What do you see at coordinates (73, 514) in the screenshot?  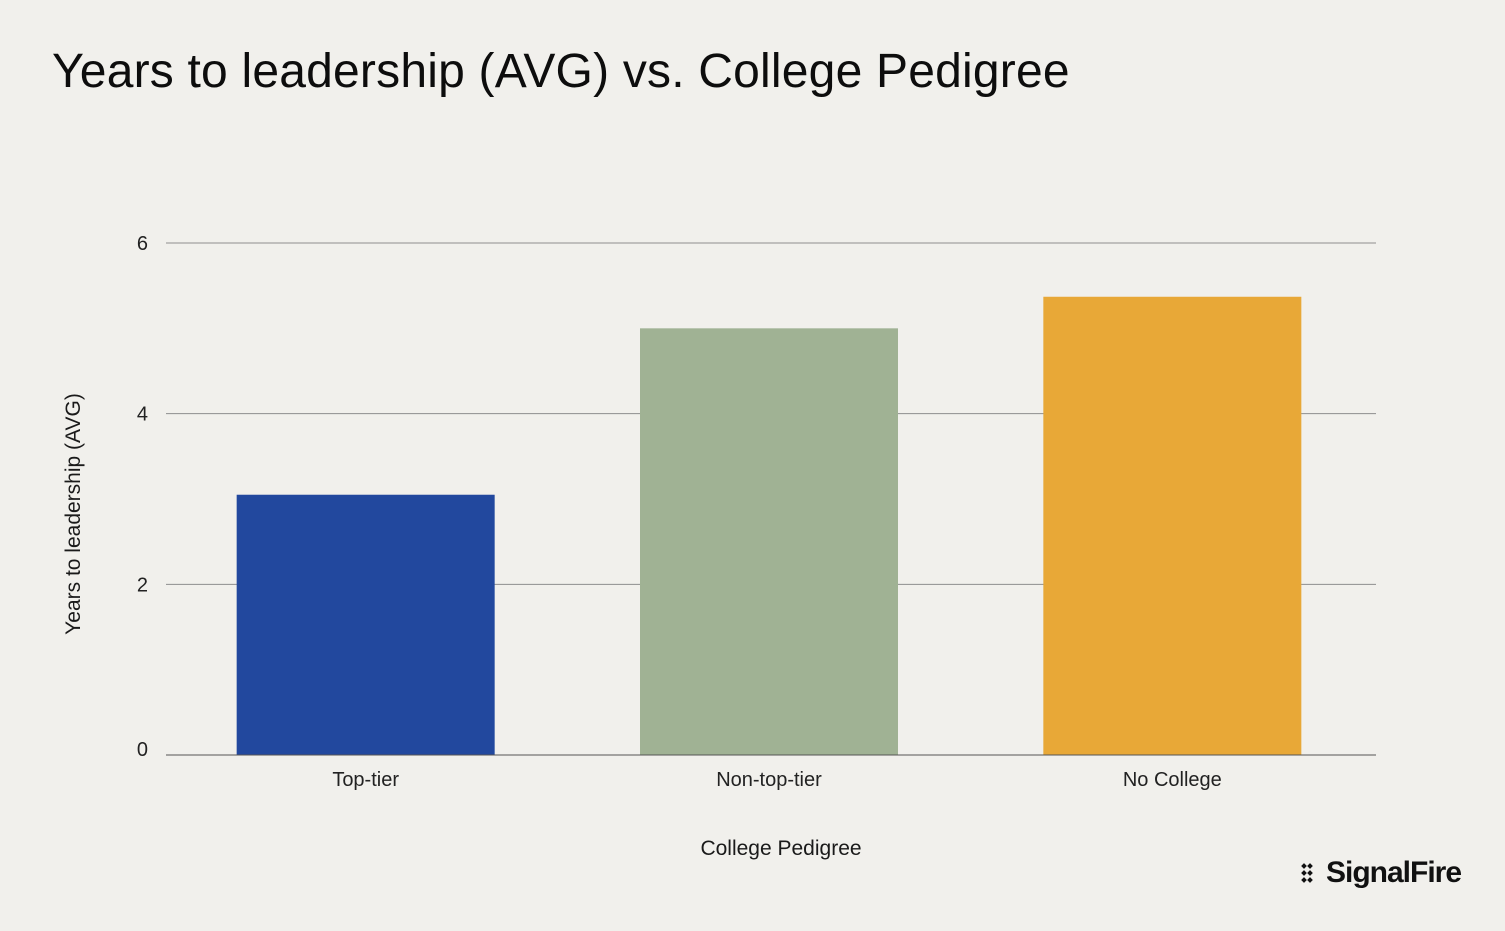 I see `y-axis-label: Years to leadership (AVG)` at bounding box center [73, 514].